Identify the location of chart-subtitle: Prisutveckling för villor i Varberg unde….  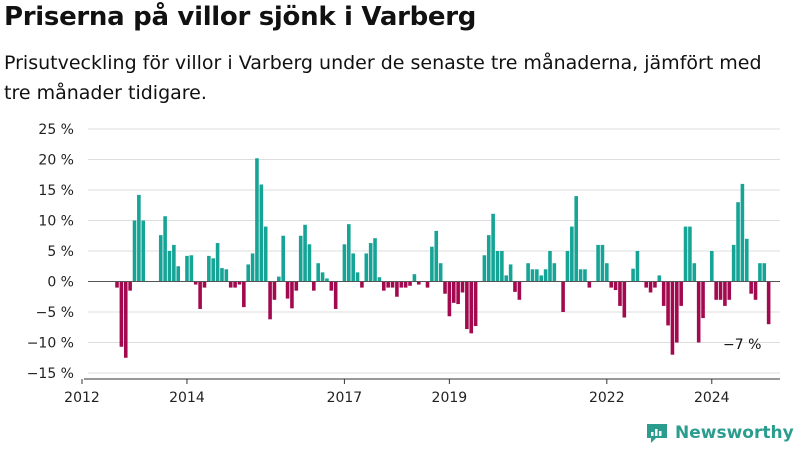
(383, 78).